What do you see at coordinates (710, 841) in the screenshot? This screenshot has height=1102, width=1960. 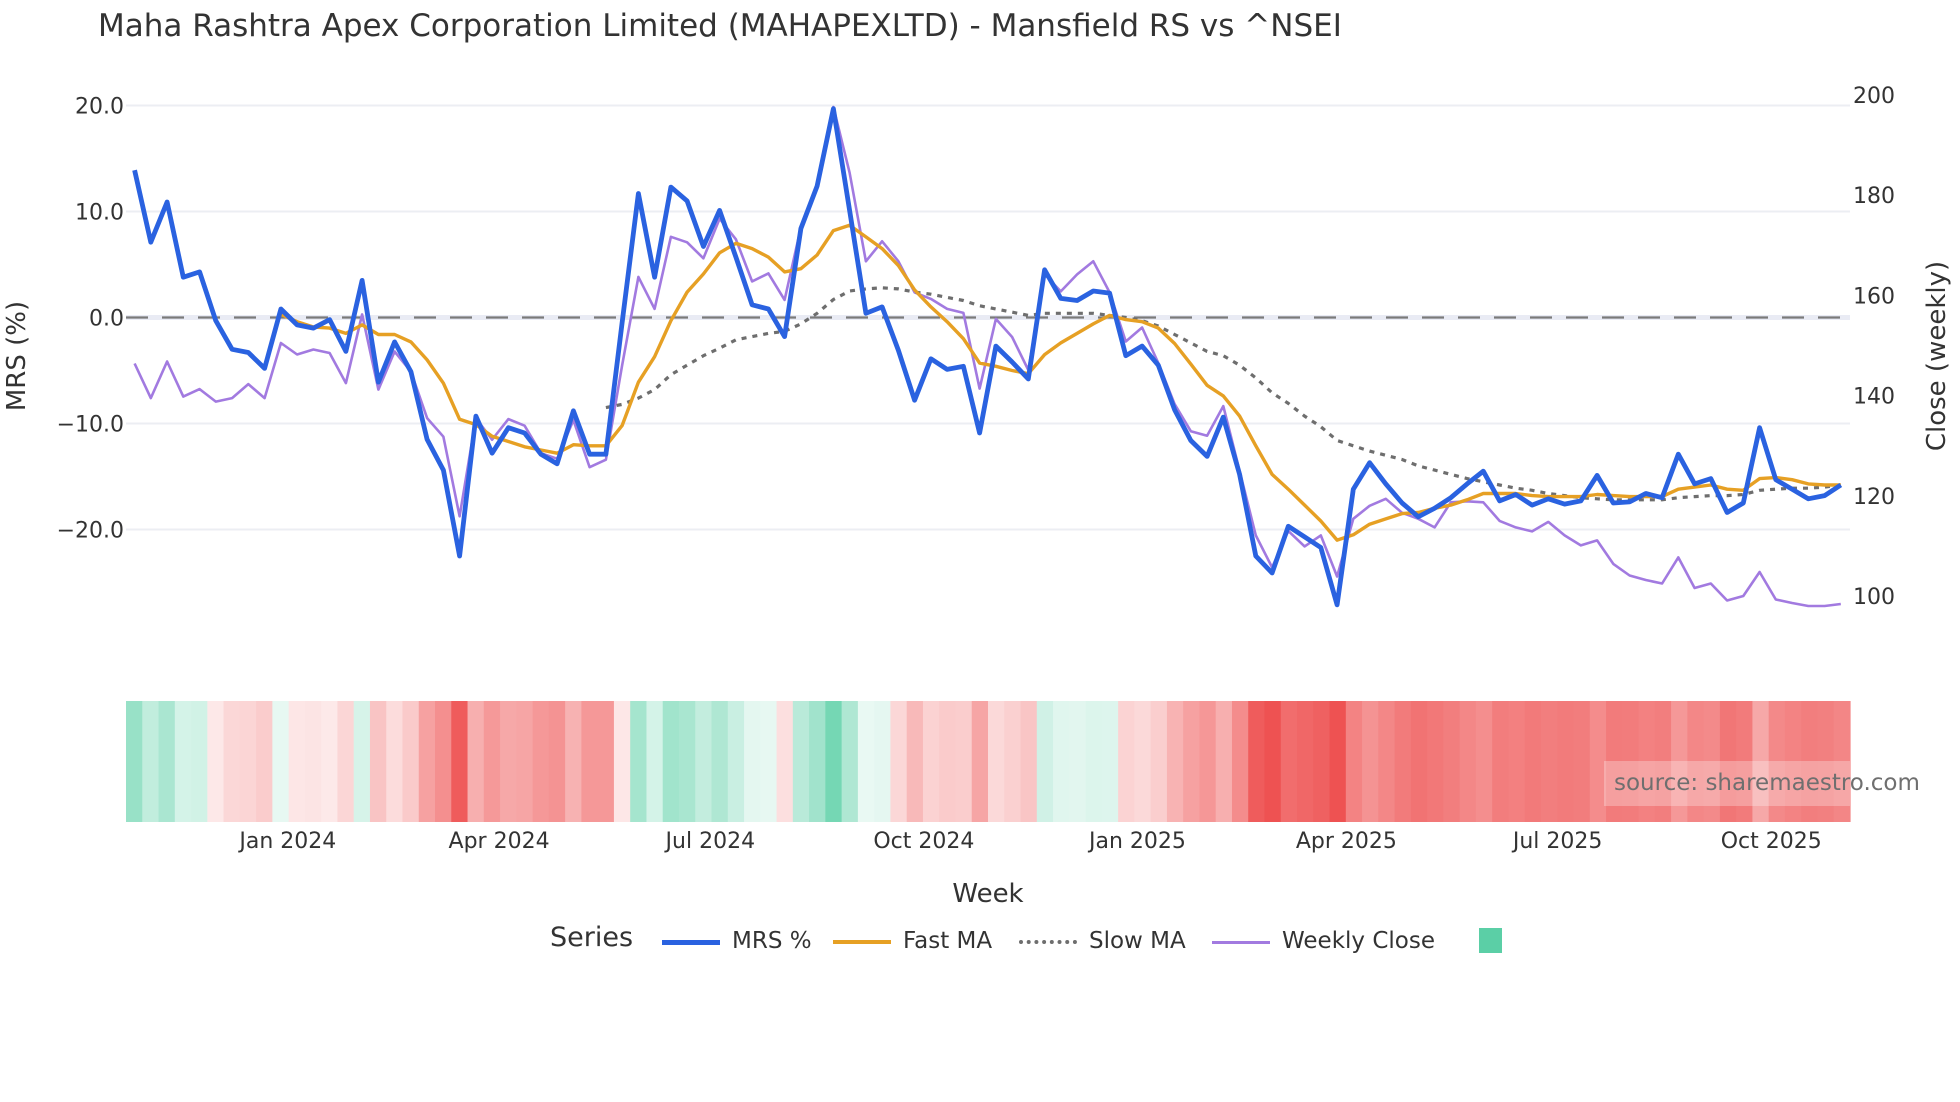 I see `x-tick-label: Jul 2024` at bounding box center [710, 841].